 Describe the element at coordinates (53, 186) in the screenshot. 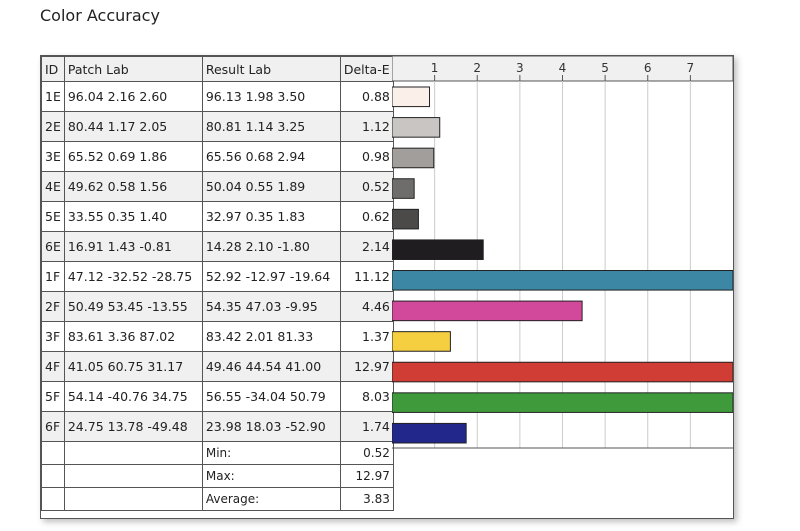

I see `cell-categories: 4E` at that location.